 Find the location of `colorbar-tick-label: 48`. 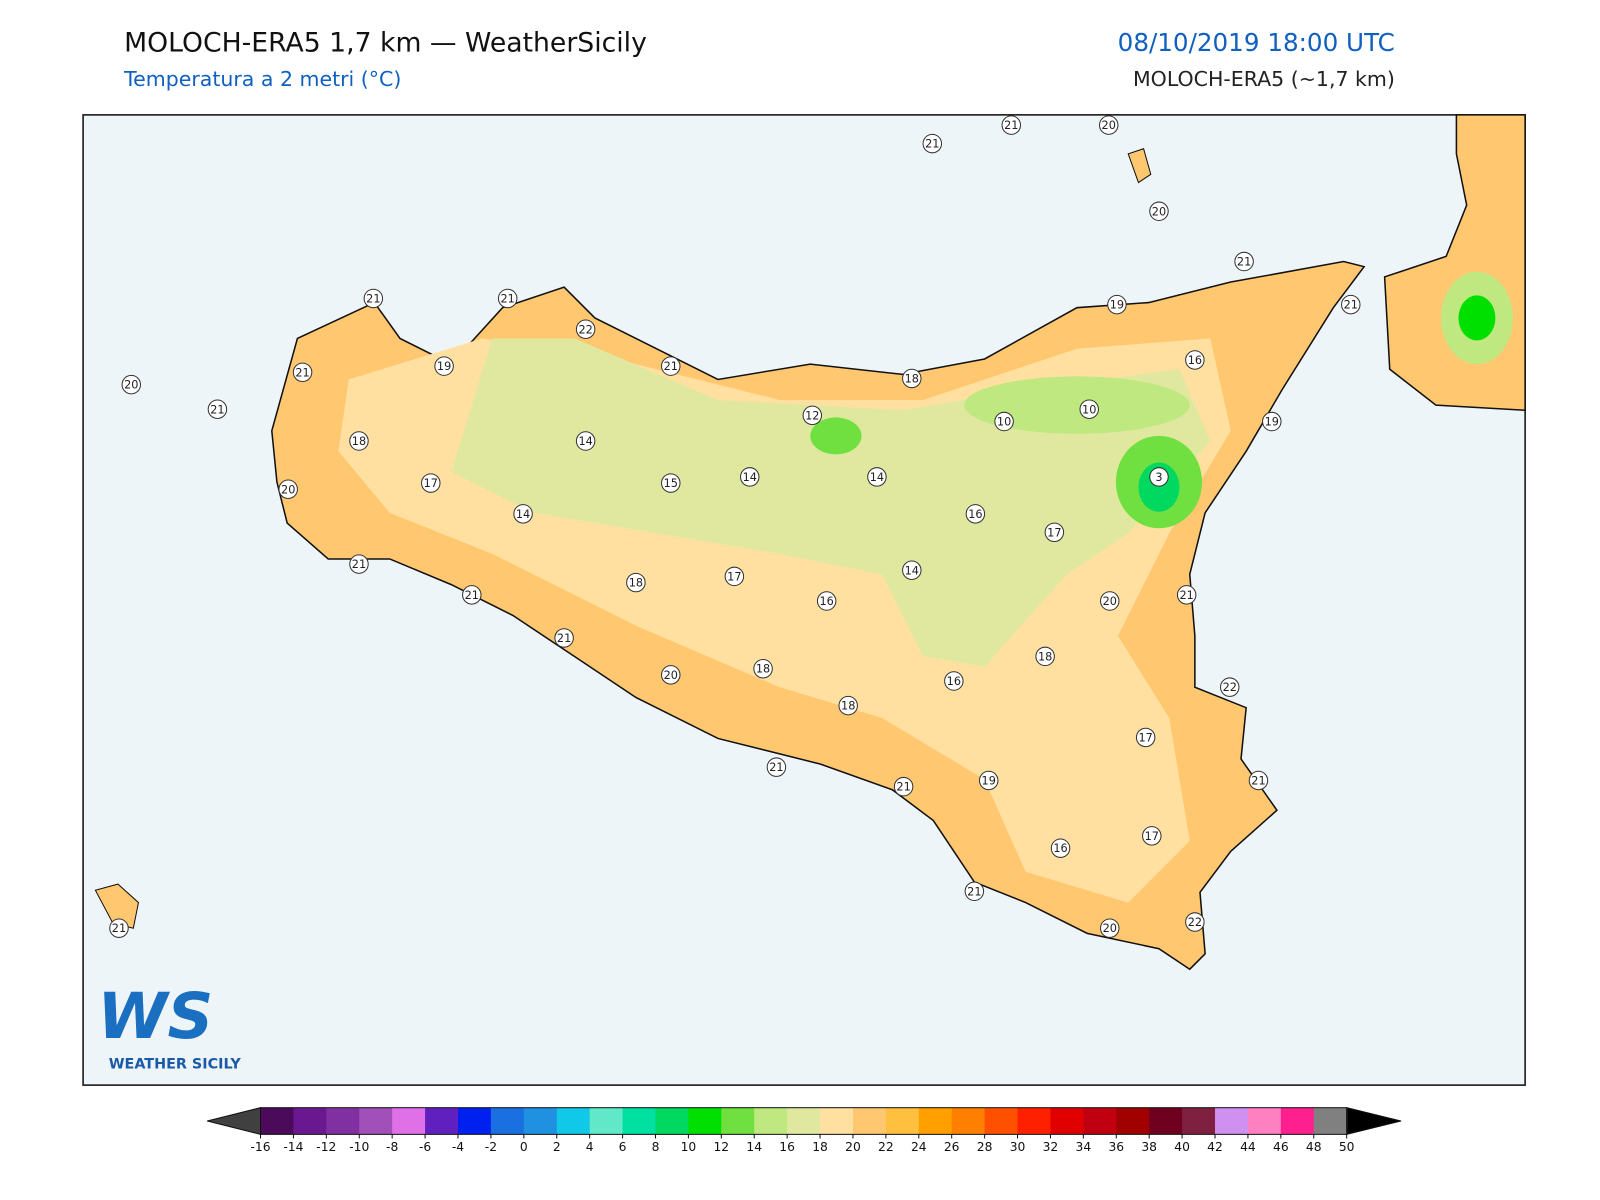

colorbar-tick-label: 48 is located at coordinates (1314, 1147).